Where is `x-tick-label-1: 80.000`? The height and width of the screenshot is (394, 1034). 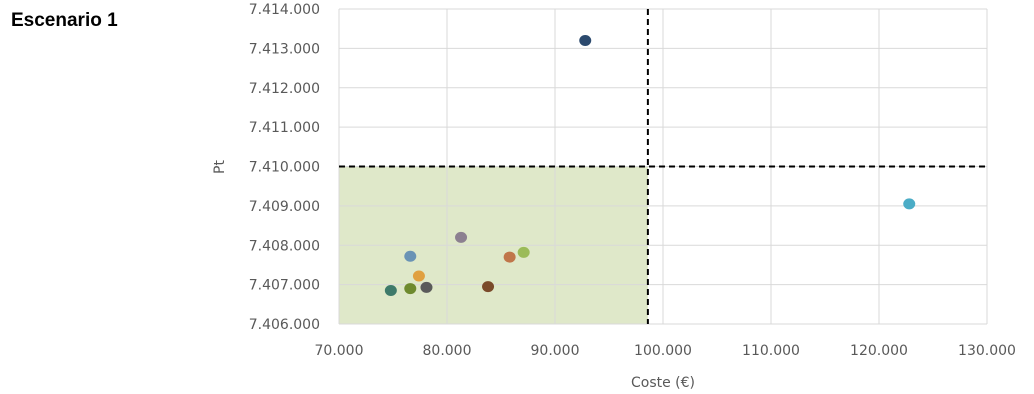
x-tick-label-1: 80.000 is located at coordinates (447, 351).